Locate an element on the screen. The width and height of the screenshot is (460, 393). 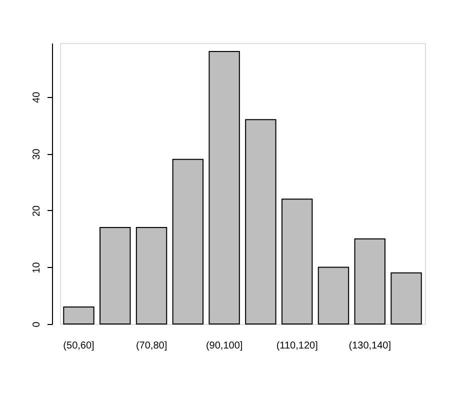
x-tick-label: (70,80] is located at coordinates (152, 346).